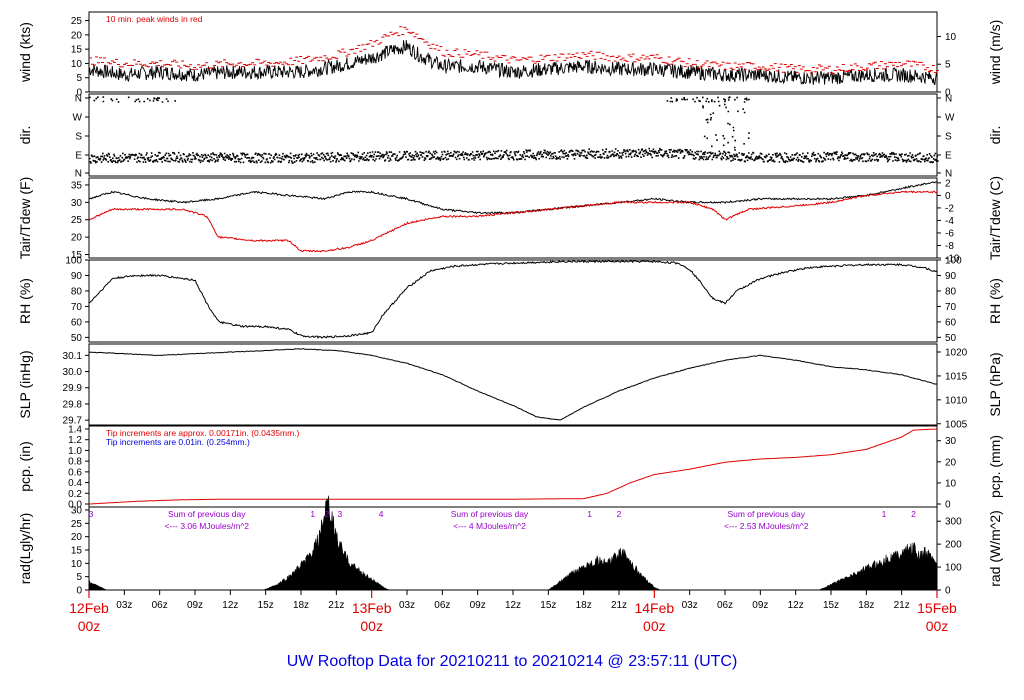  I want to click on rad-left-tick-label: 15, so click(77, 551).